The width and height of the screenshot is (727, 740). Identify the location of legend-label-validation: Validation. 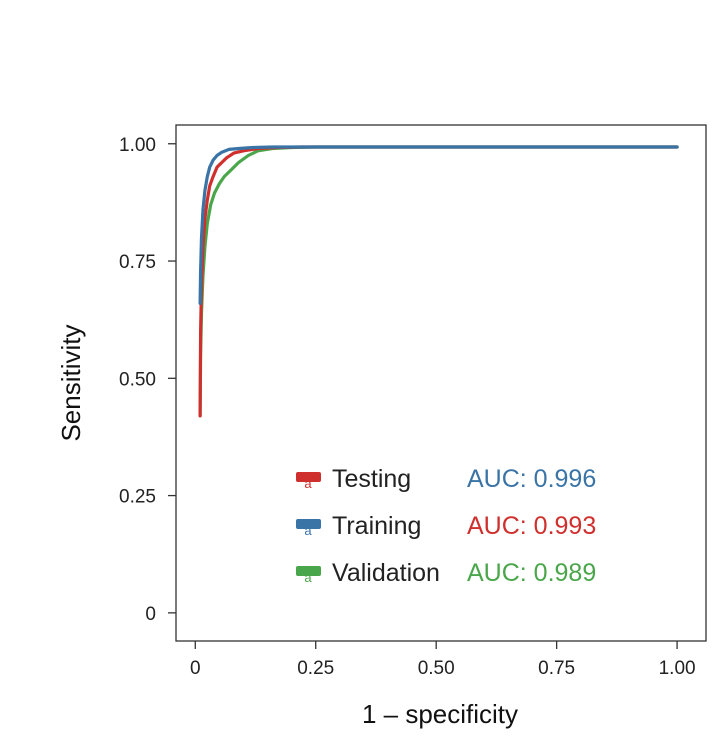
(386, 573).